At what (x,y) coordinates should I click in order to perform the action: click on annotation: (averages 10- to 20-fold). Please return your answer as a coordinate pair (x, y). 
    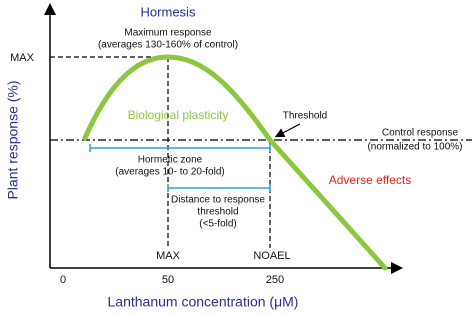
    Looking at the image, I should click on (170, 172).